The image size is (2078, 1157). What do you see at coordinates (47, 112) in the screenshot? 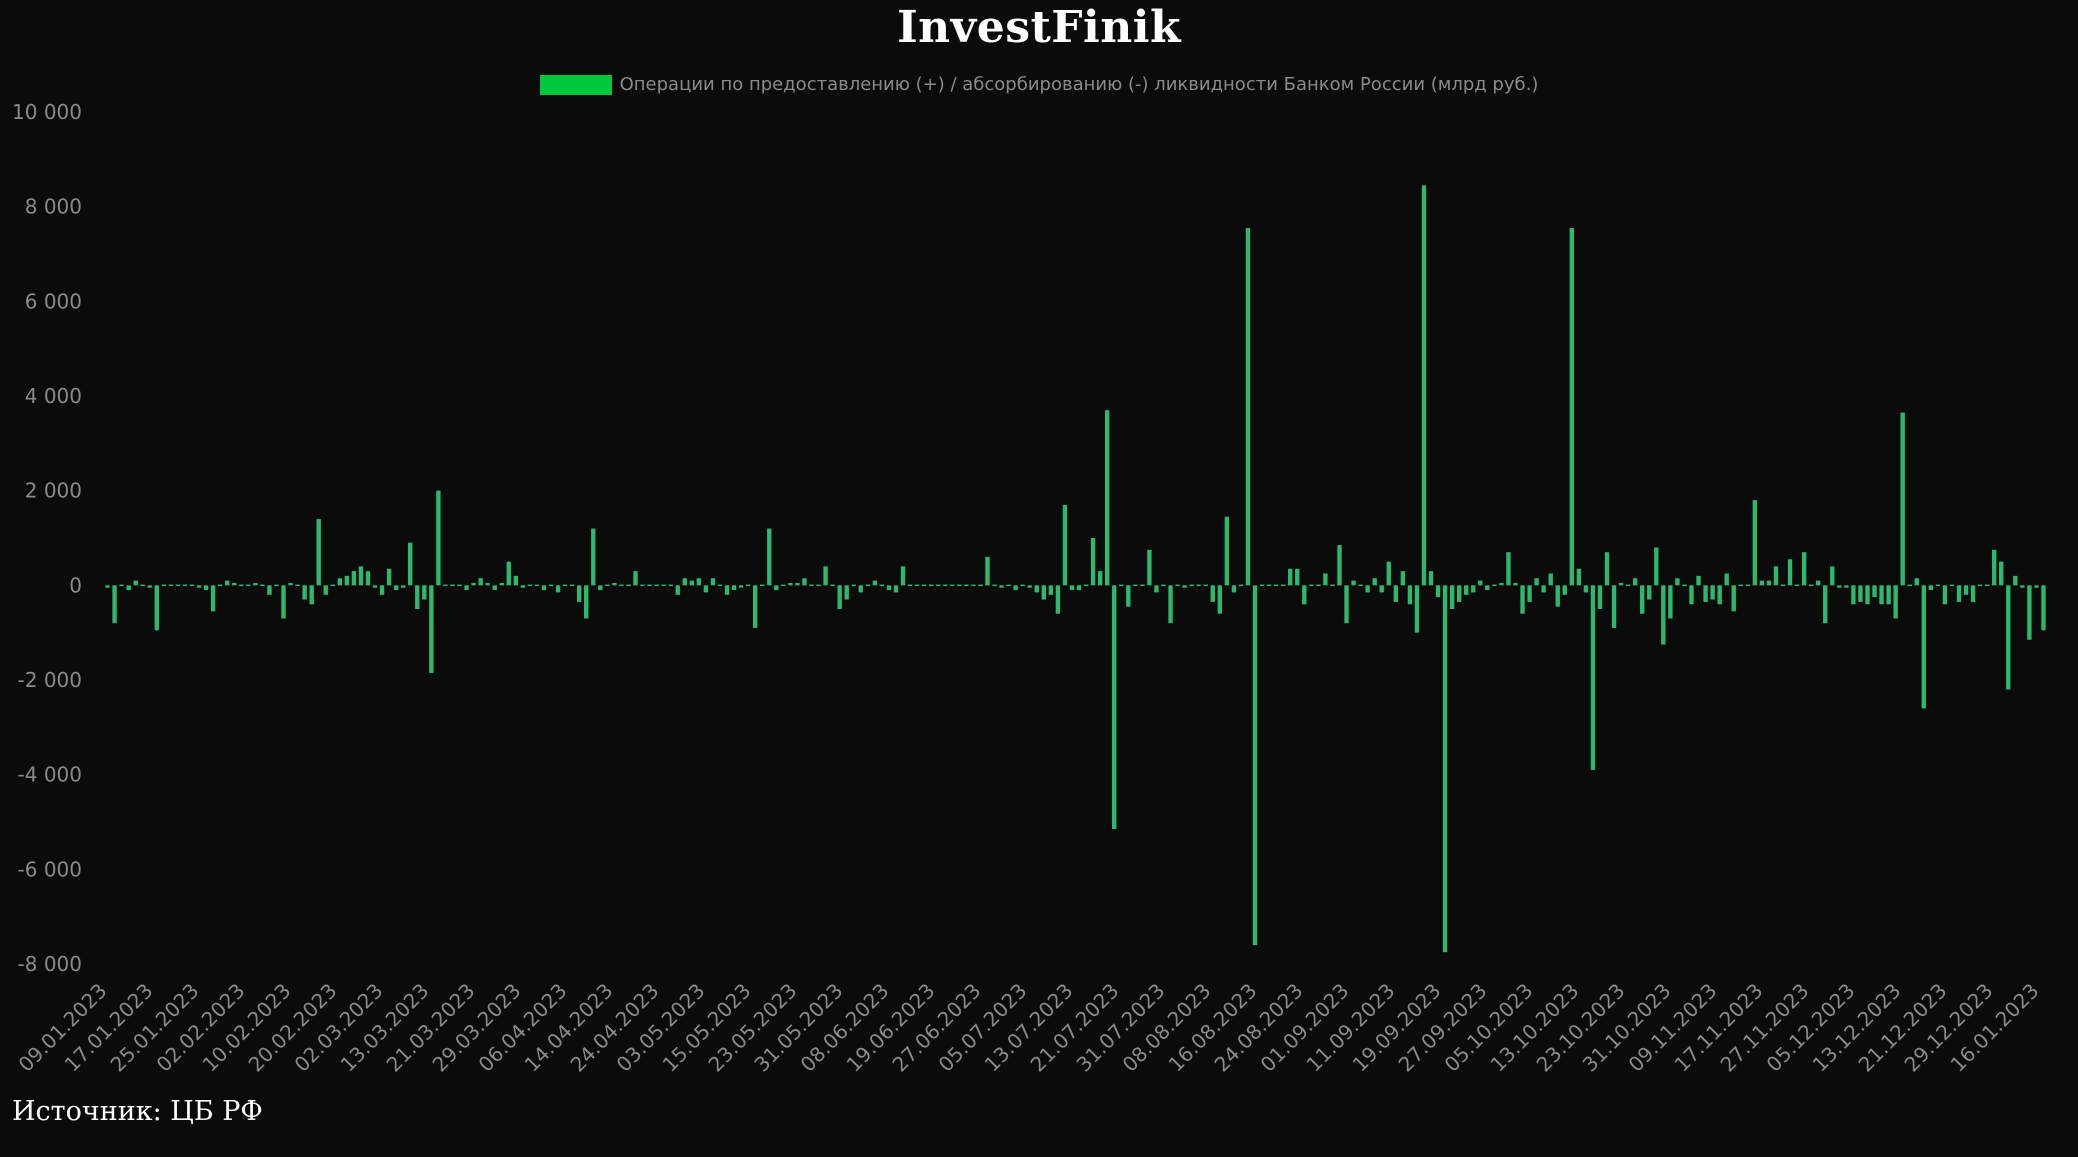
I see `y-tick-label: 10 000` at bounding box center [47, 112].